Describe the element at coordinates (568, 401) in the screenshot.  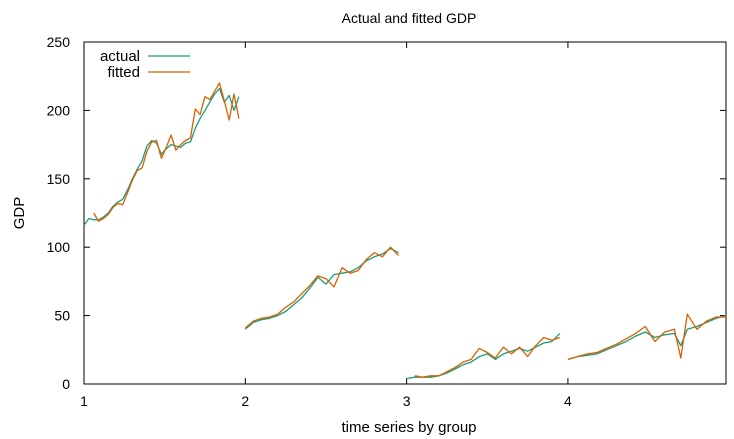
I see `x-tick-label: 4` at that location.